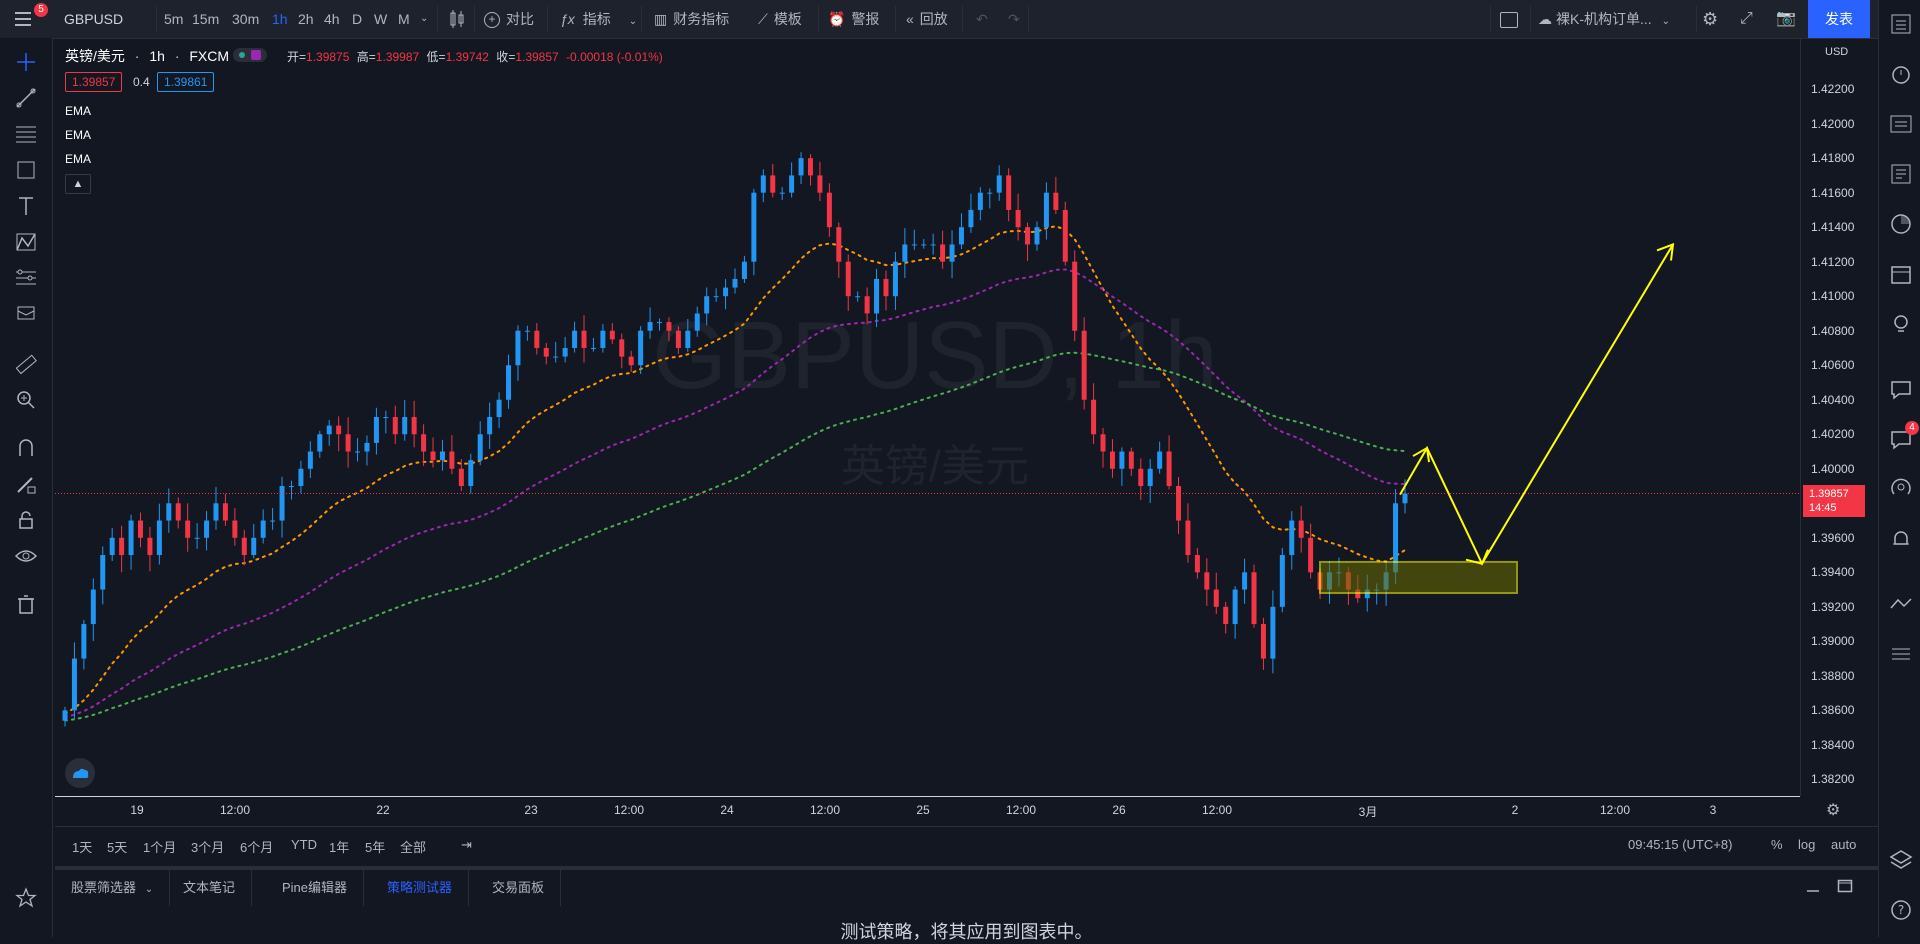 The height and width of the screenshot is (944, 1920). Describe the element at coordinates (1813, 886) in the screenshot. I see `minimize-panel-button` at that location.